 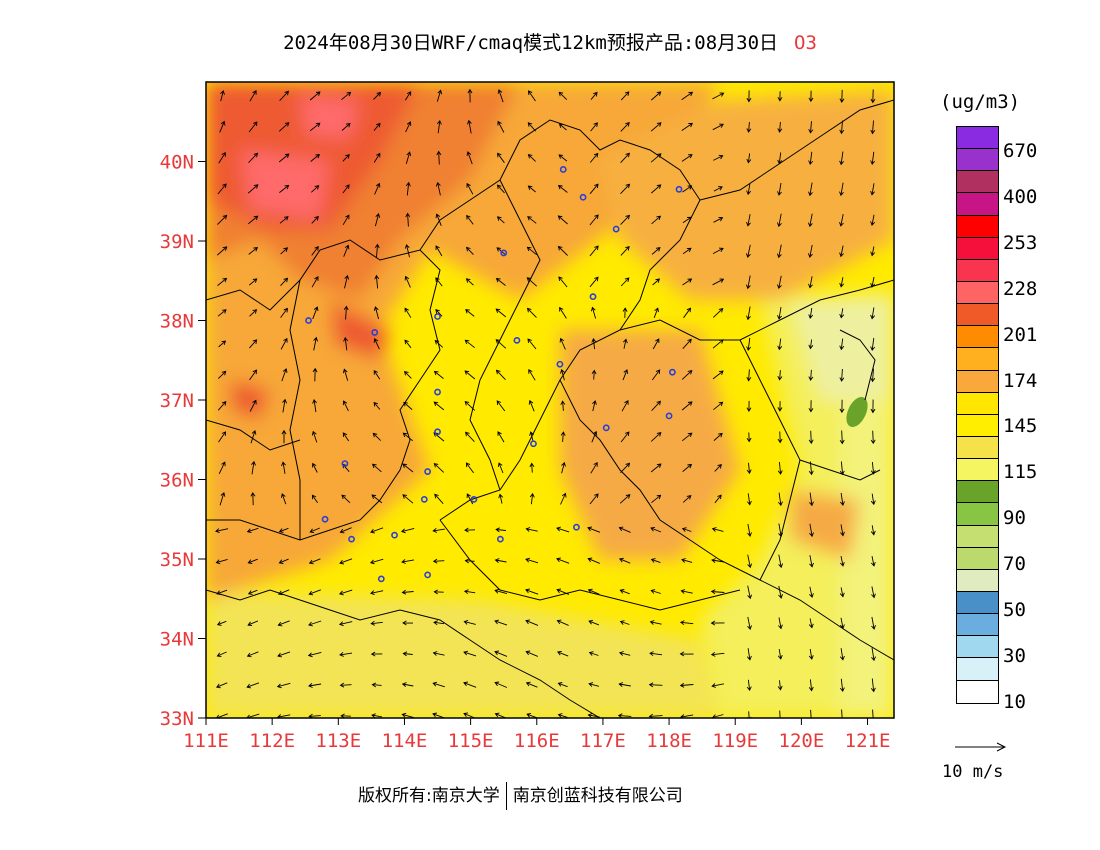 I want to click on legend-label: 50, so click(x=1014, y=610).